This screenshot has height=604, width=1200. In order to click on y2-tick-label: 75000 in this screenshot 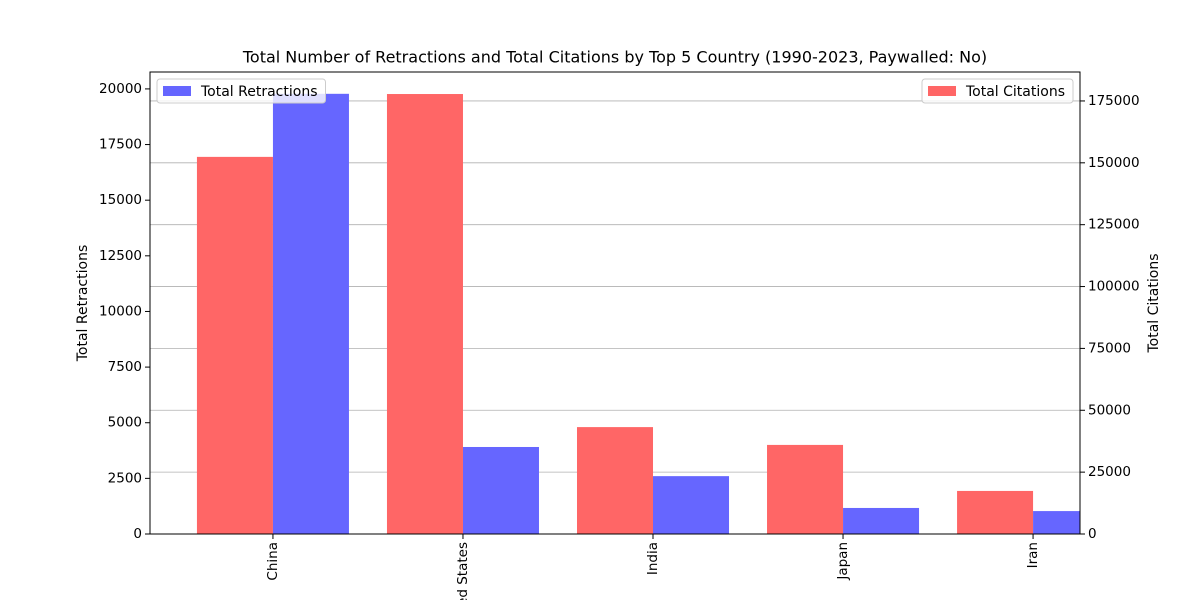, I will do `click(1109, 348)`.